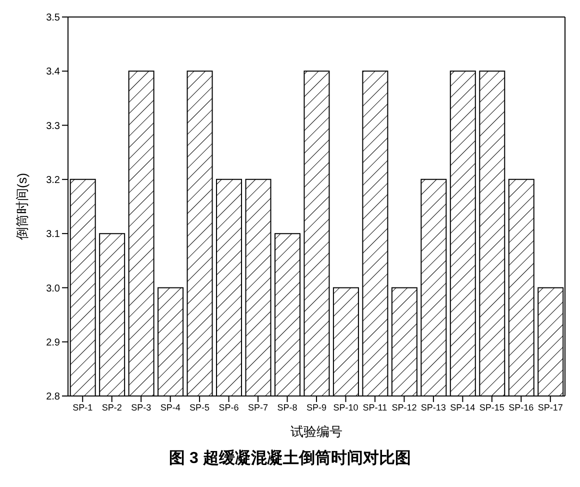 This screenshot has width=580, height=487. What do you see at coordinates (287, 407) in the screenshot?
I see `x-tick-label: SP-8` at bounding box center [287, 407].